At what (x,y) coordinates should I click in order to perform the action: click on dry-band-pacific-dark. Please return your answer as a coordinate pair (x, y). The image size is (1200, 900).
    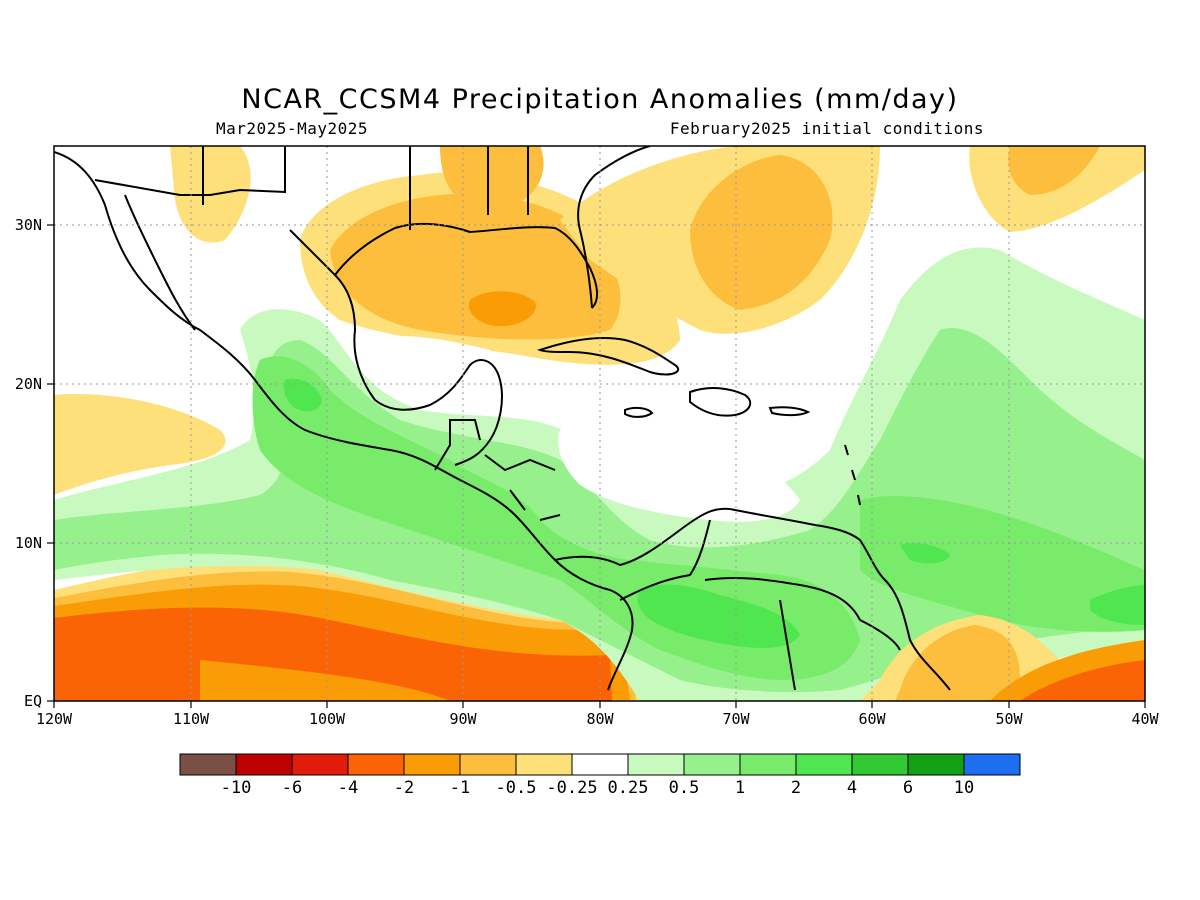
    Looking at the image, I should click on (333, 654).